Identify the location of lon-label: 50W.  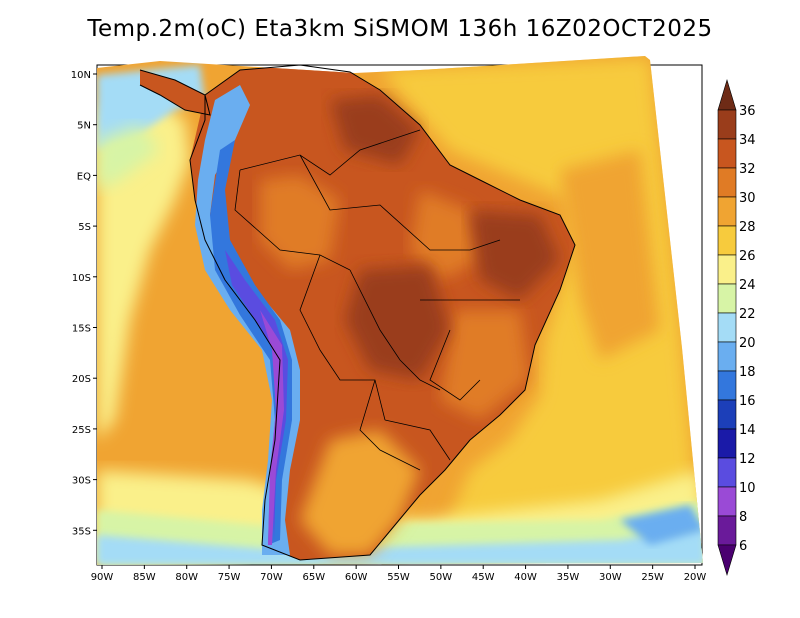
(441, 577).